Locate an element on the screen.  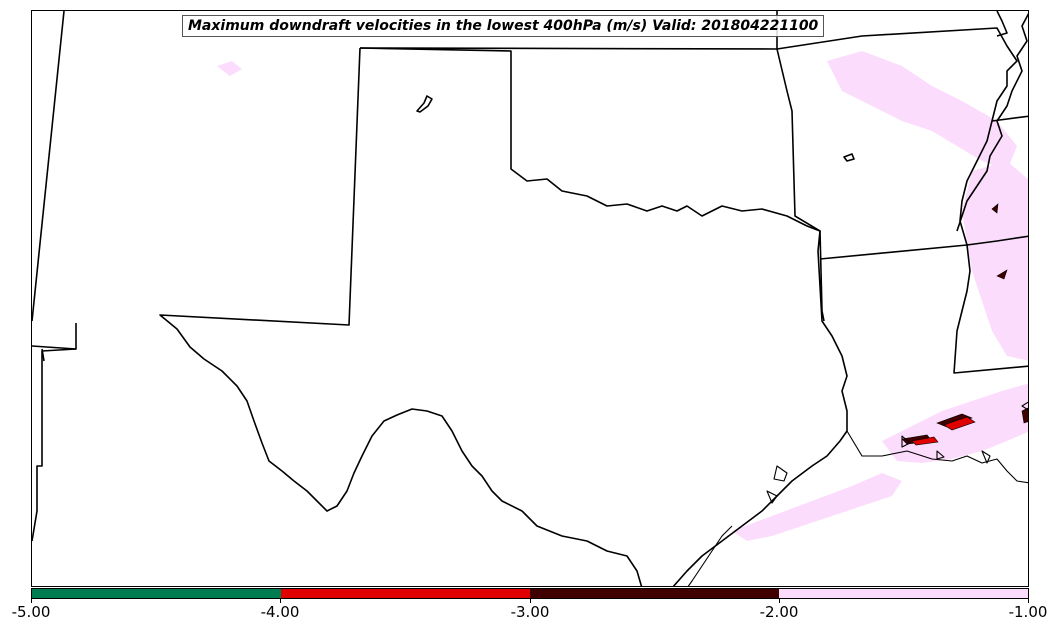
colorbar-label: -5.00 is located at coordinates (31, 612).